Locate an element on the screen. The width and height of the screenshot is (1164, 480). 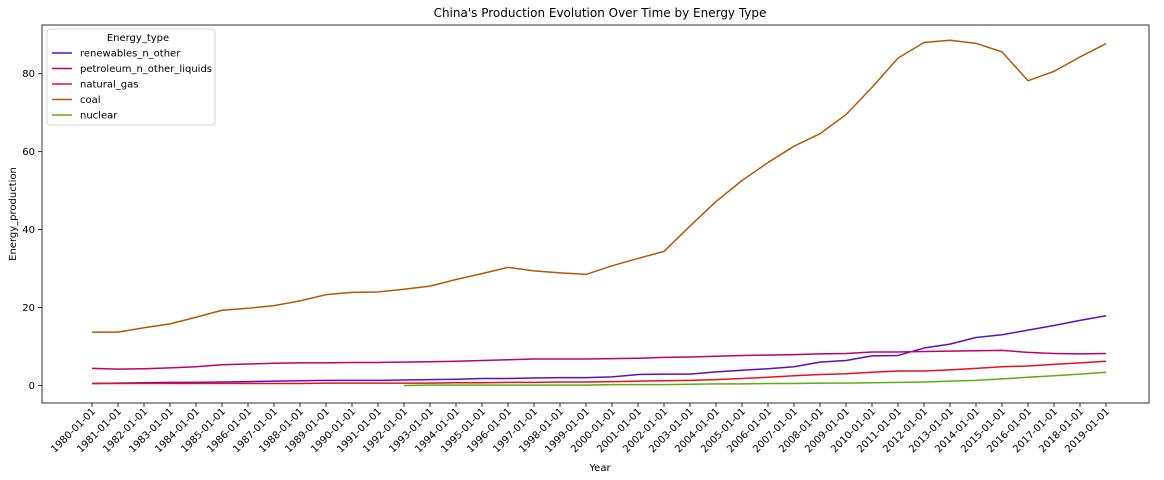
legend-title: Energy_type is located at coordinates (138, 38).